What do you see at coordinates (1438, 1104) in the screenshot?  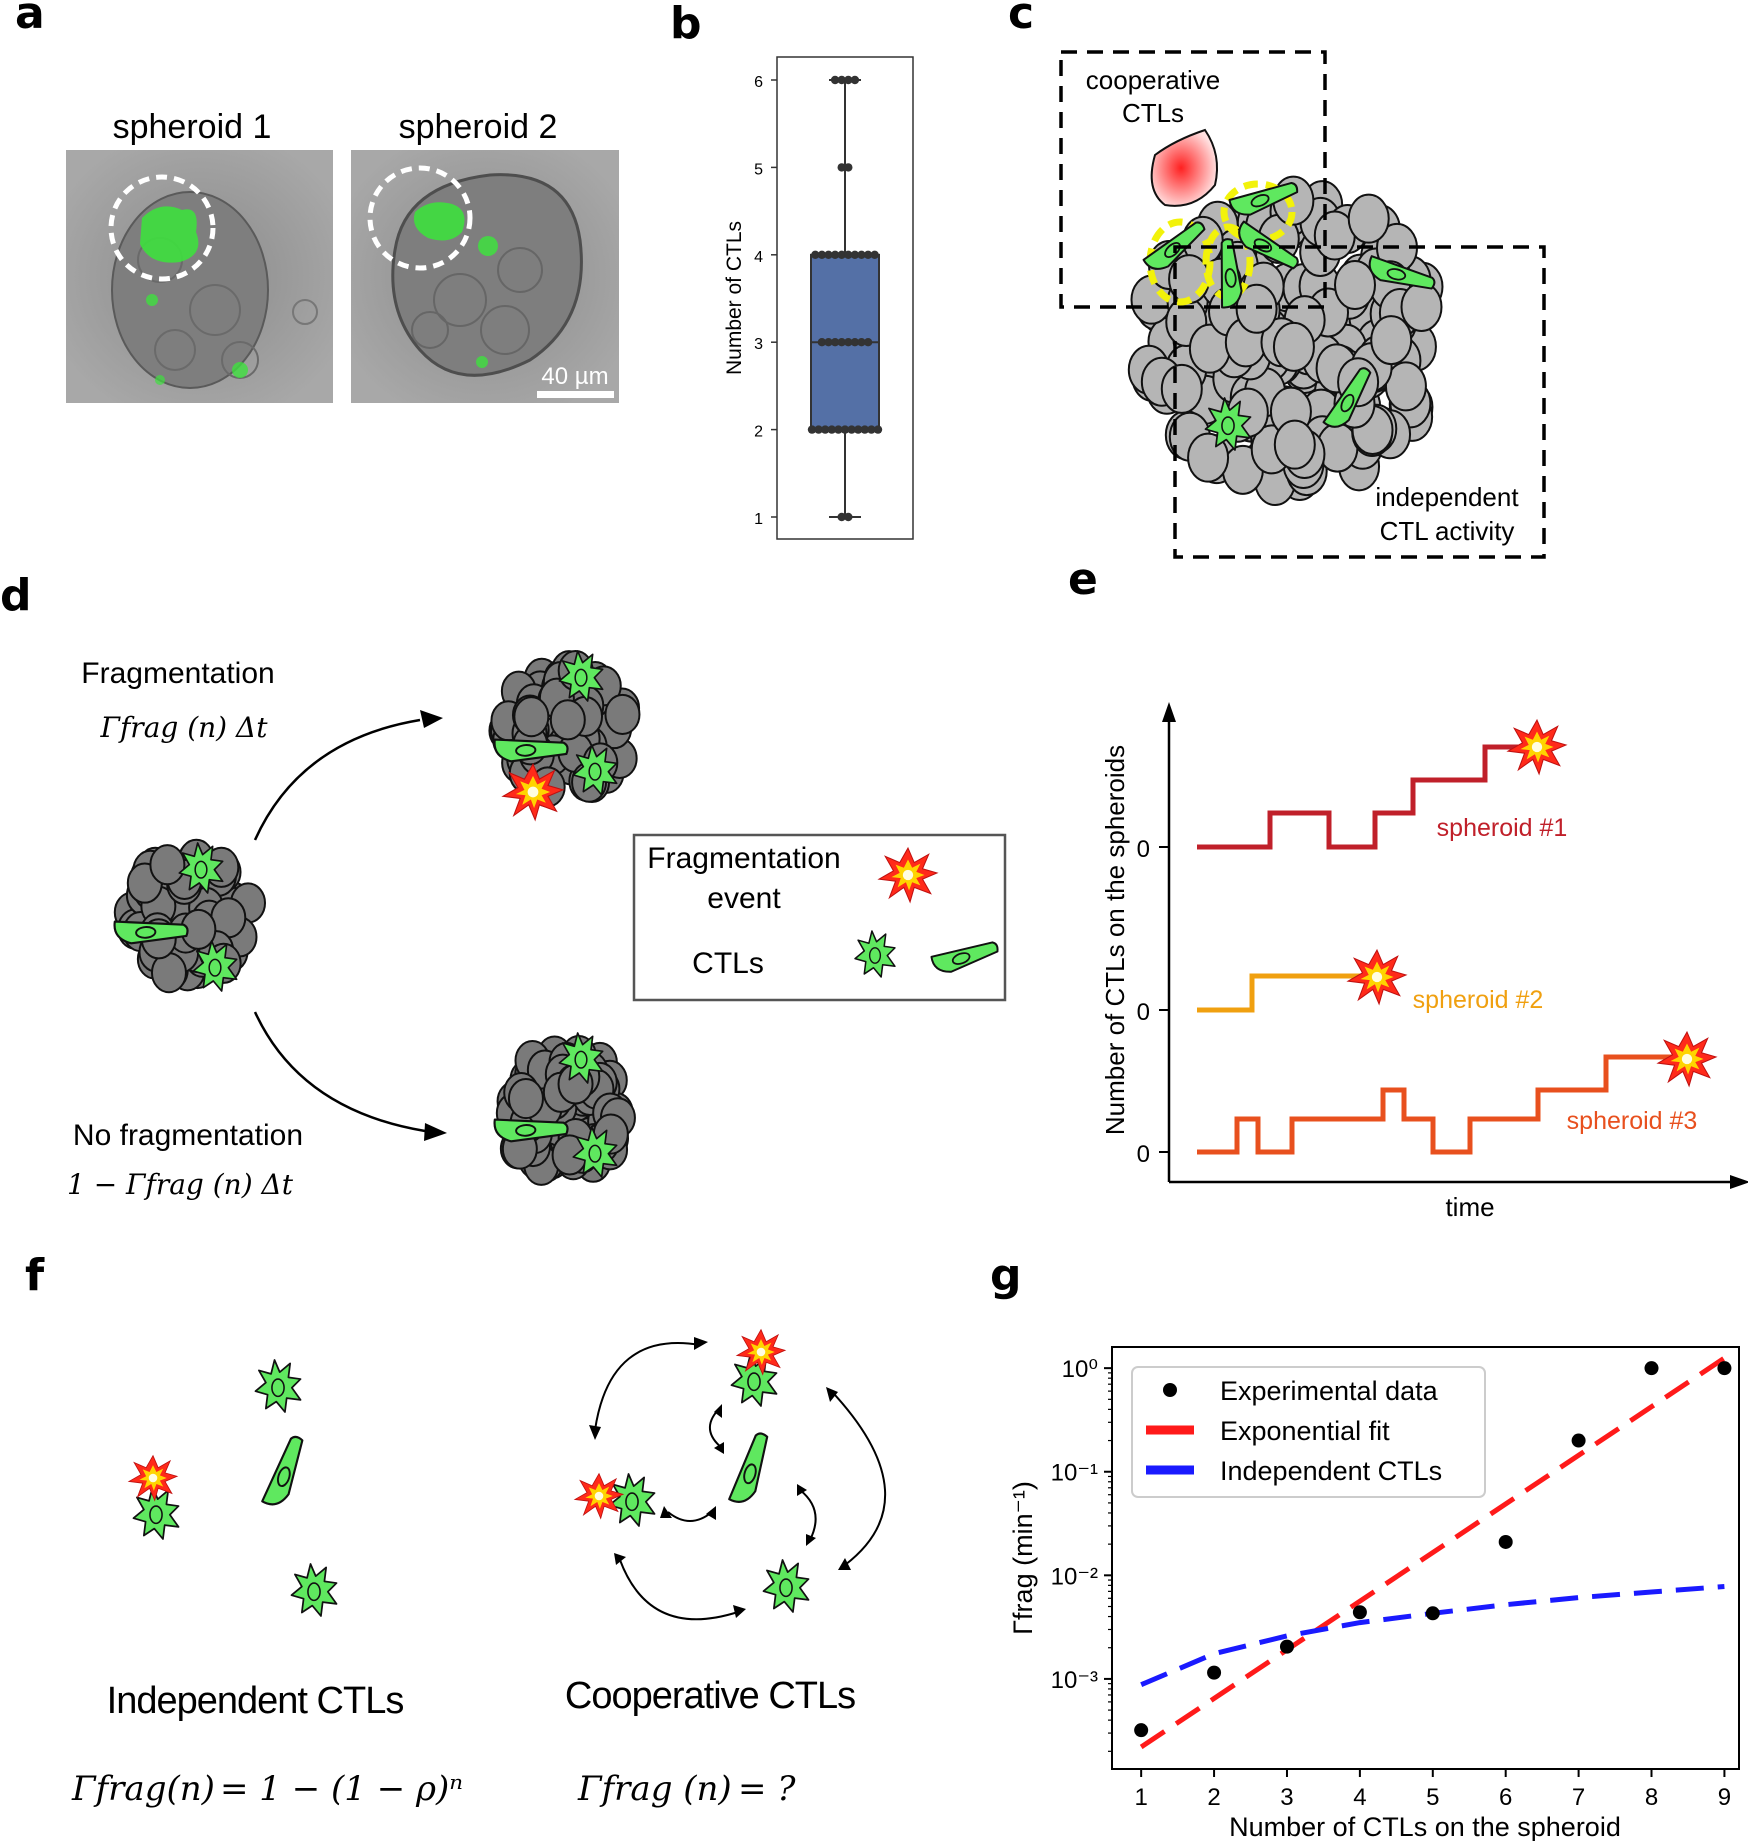 I see `spheroid-3-trace` at bounding box center [1438, 1104].